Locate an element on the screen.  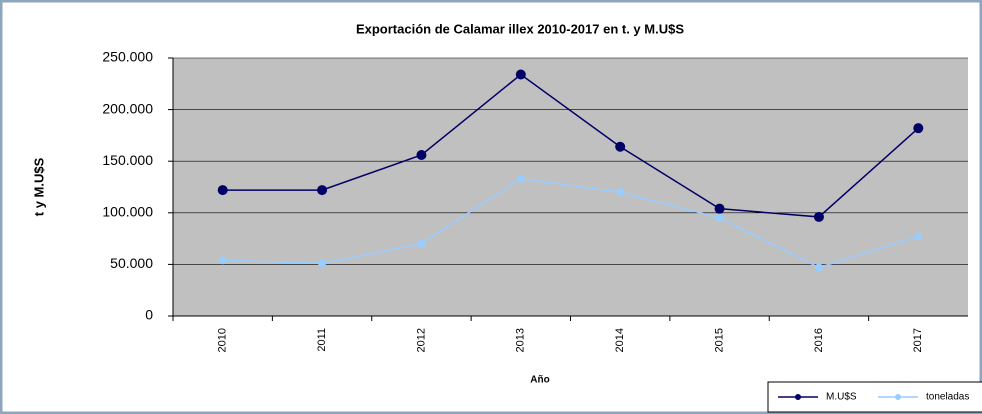
x-tick-label: 2014 is located at coordinates (620, 340).